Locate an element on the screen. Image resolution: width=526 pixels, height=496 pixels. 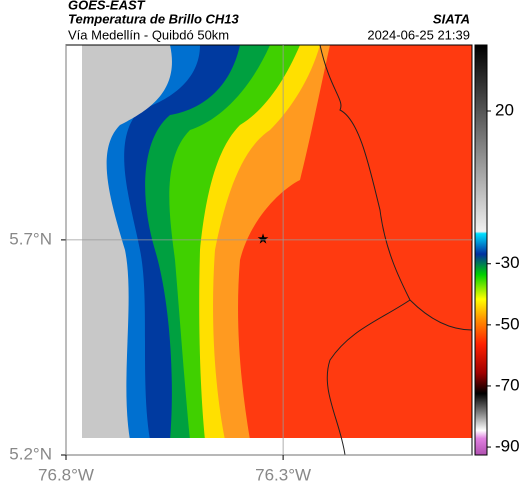
credit: SIATA is located at coordinates (451, 18).